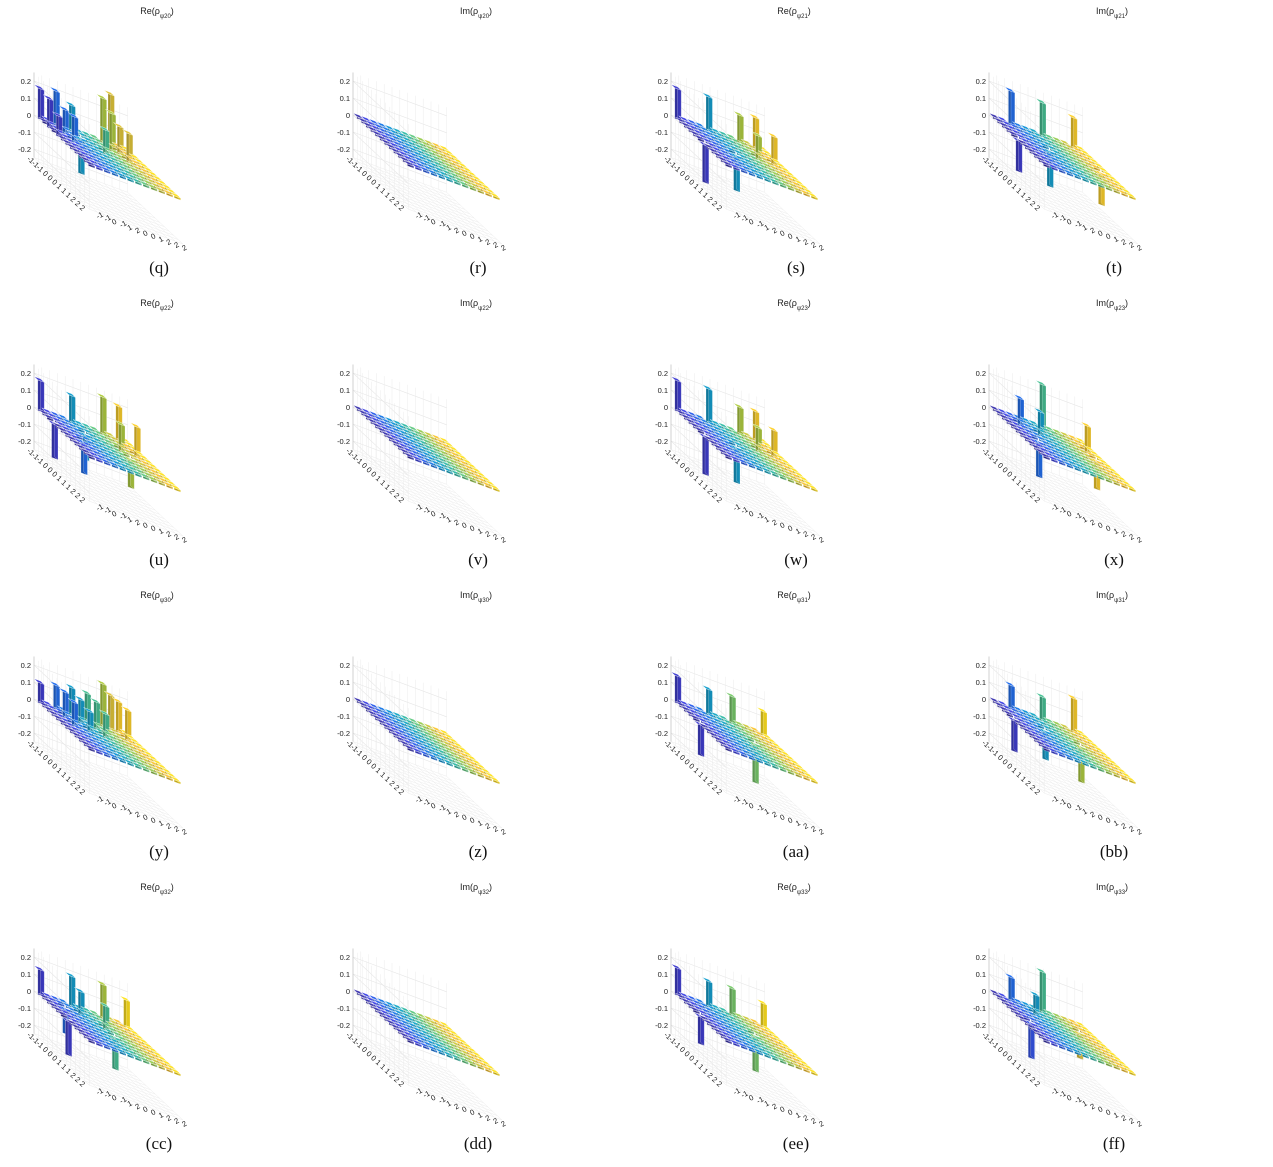 The height and width of the screenshot is (1167, 1273). I want to click on chart-title: Re(ρψ23), so click(794, 305).